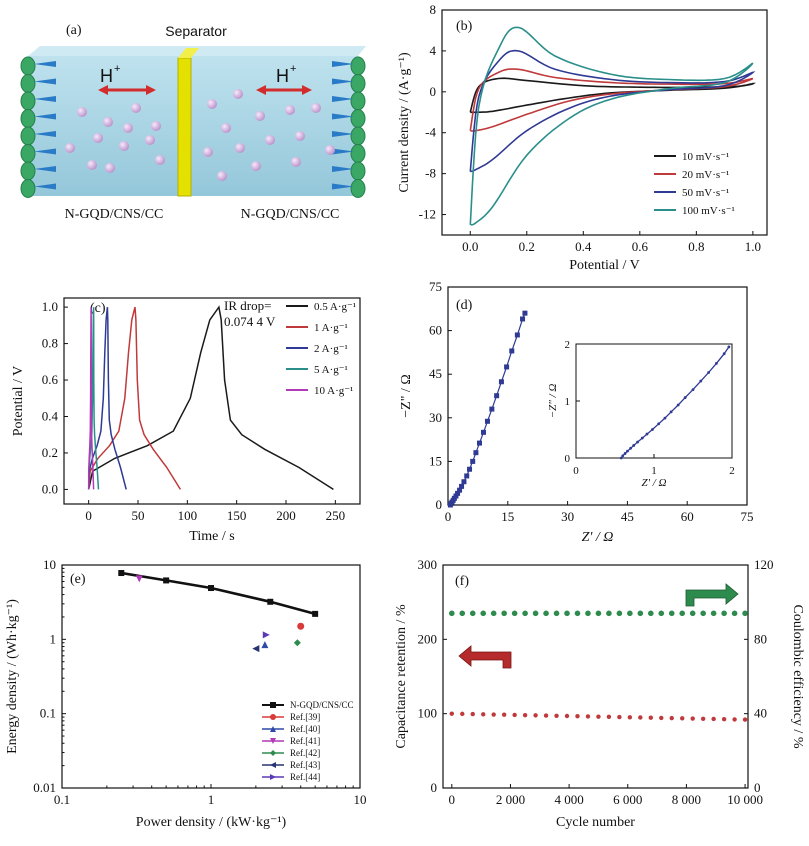 This screenshot has height=846, width=809. I want to click on legend-label: Ref.[43], so click(305, 765).